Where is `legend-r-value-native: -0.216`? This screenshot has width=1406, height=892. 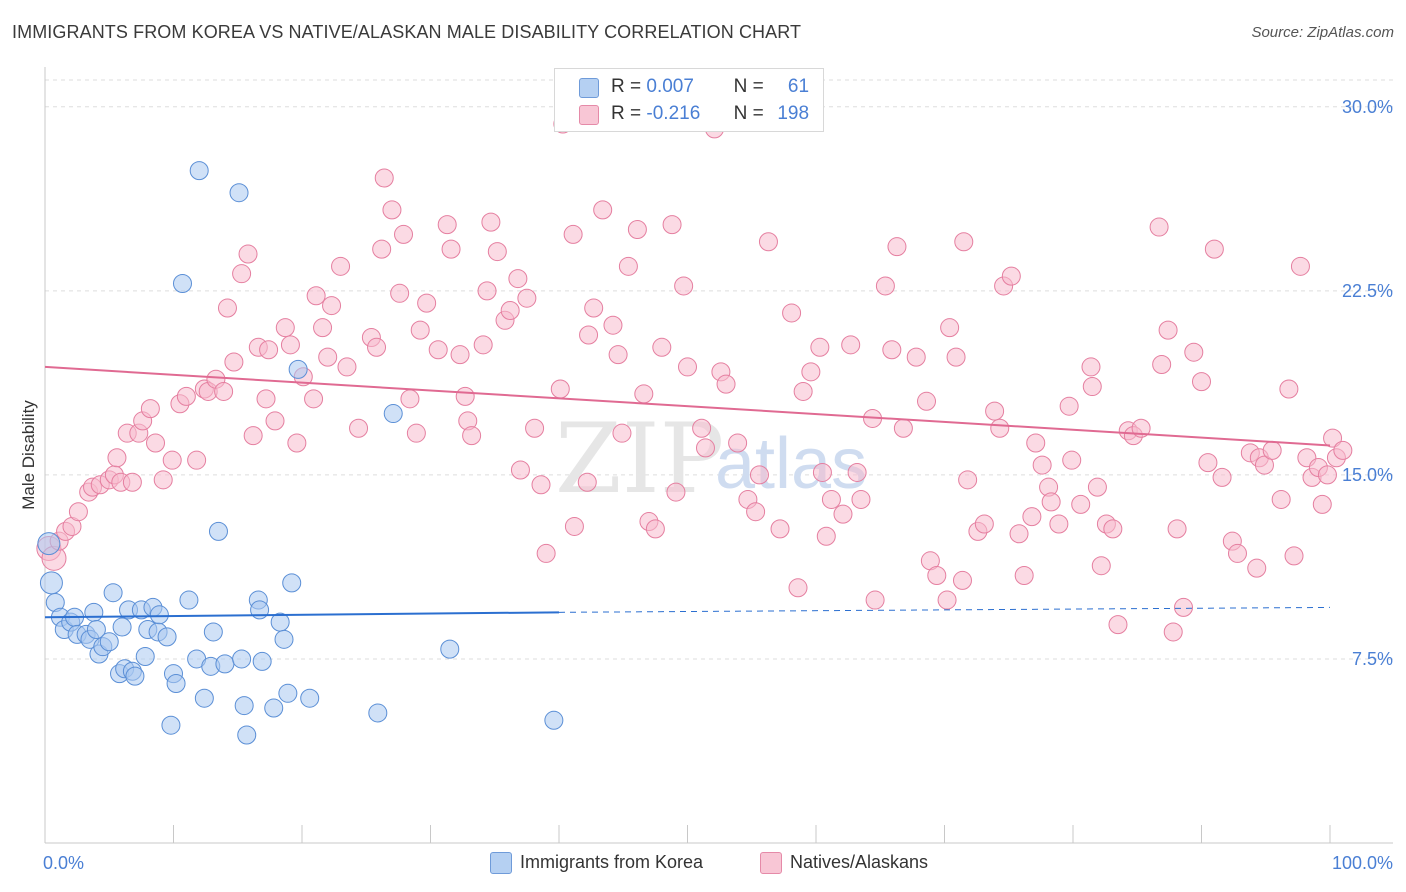 legend-r-value-native: -0.216 is located at coordinates (673, 113).